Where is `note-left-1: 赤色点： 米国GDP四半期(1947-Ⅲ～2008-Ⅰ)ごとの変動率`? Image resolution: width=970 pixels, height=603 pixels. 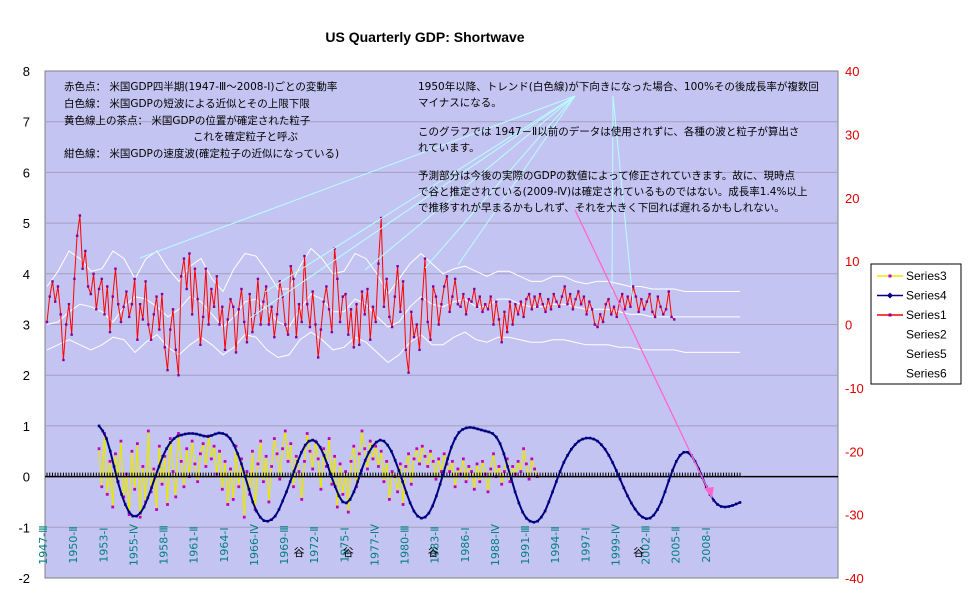
note-left-1: 赤色点： 米国GDP四半期(1947-Ⅲ～2008-Ⅰ)ごとの変動率 is located at coordinates (200, 86).